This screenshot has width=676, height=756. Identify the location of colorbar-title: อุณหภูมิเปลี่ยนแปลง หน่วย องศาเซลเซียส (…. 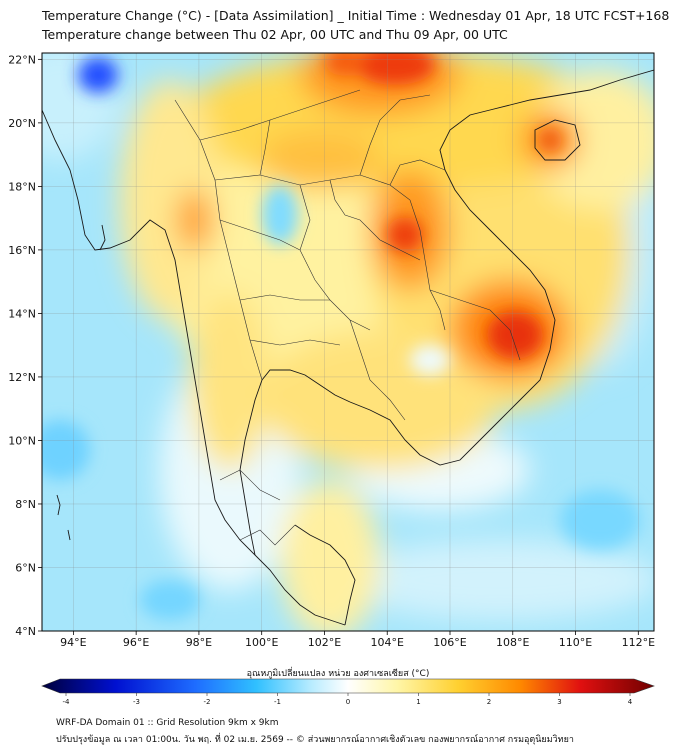
(338, 674).